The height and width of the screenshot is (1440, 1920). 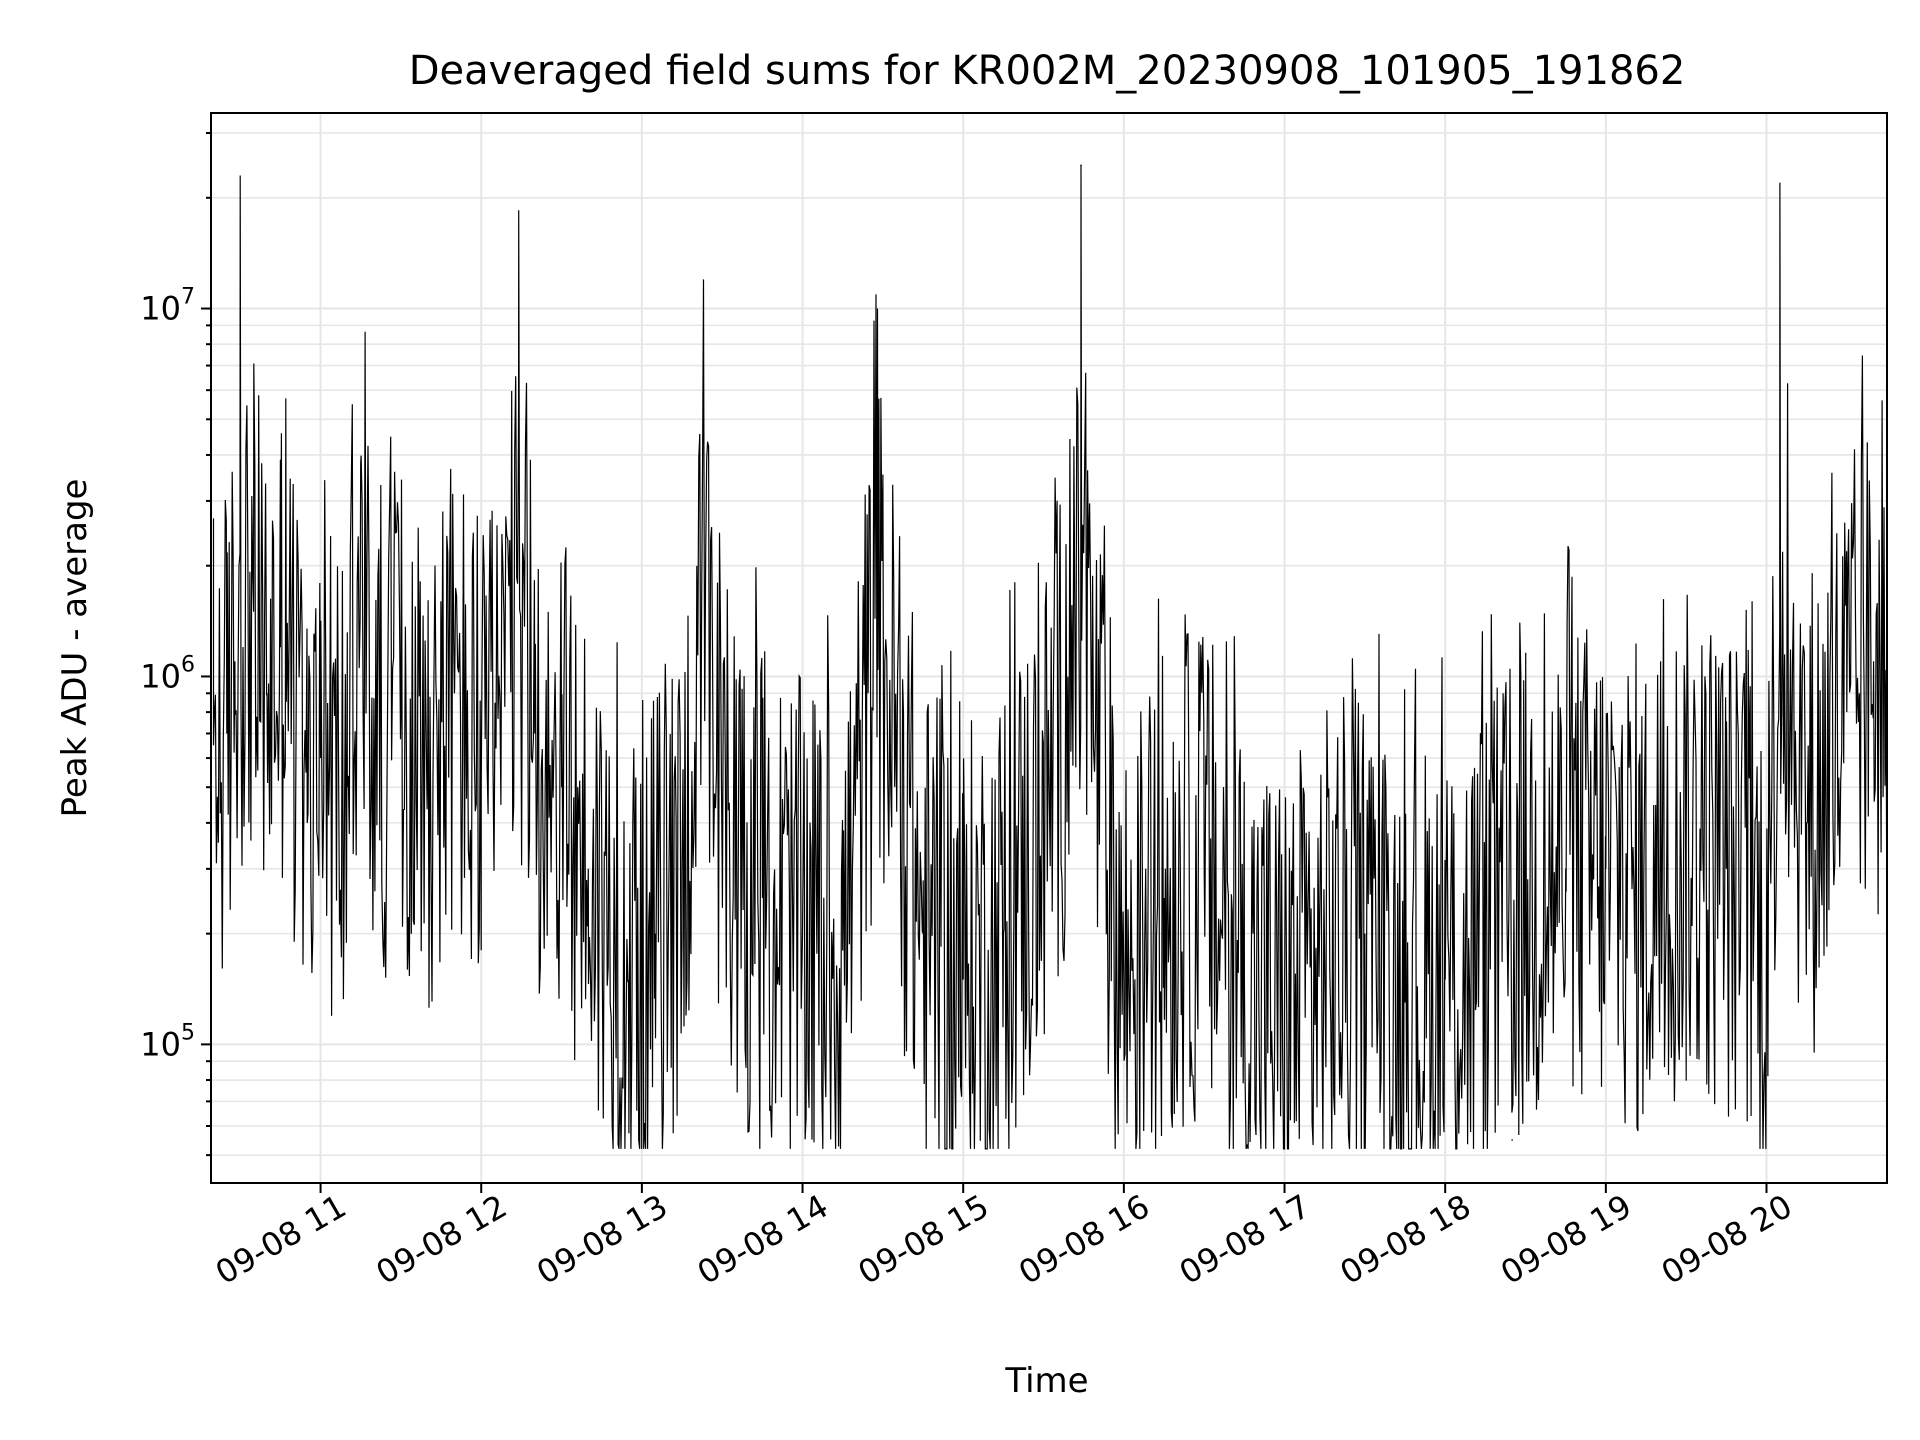 I want to click on y-tick-label: 10⁶, so click(x=167, y=673).